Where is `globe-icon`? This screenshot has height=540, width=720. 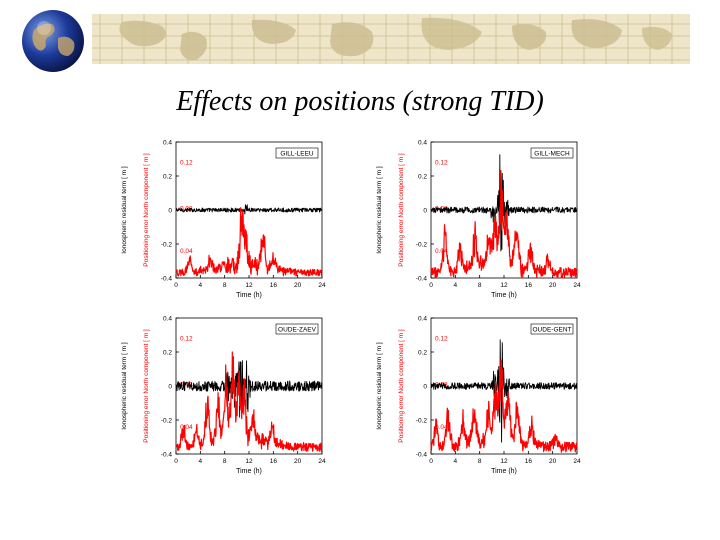
globe-icon is located at coordinates (53, 41).